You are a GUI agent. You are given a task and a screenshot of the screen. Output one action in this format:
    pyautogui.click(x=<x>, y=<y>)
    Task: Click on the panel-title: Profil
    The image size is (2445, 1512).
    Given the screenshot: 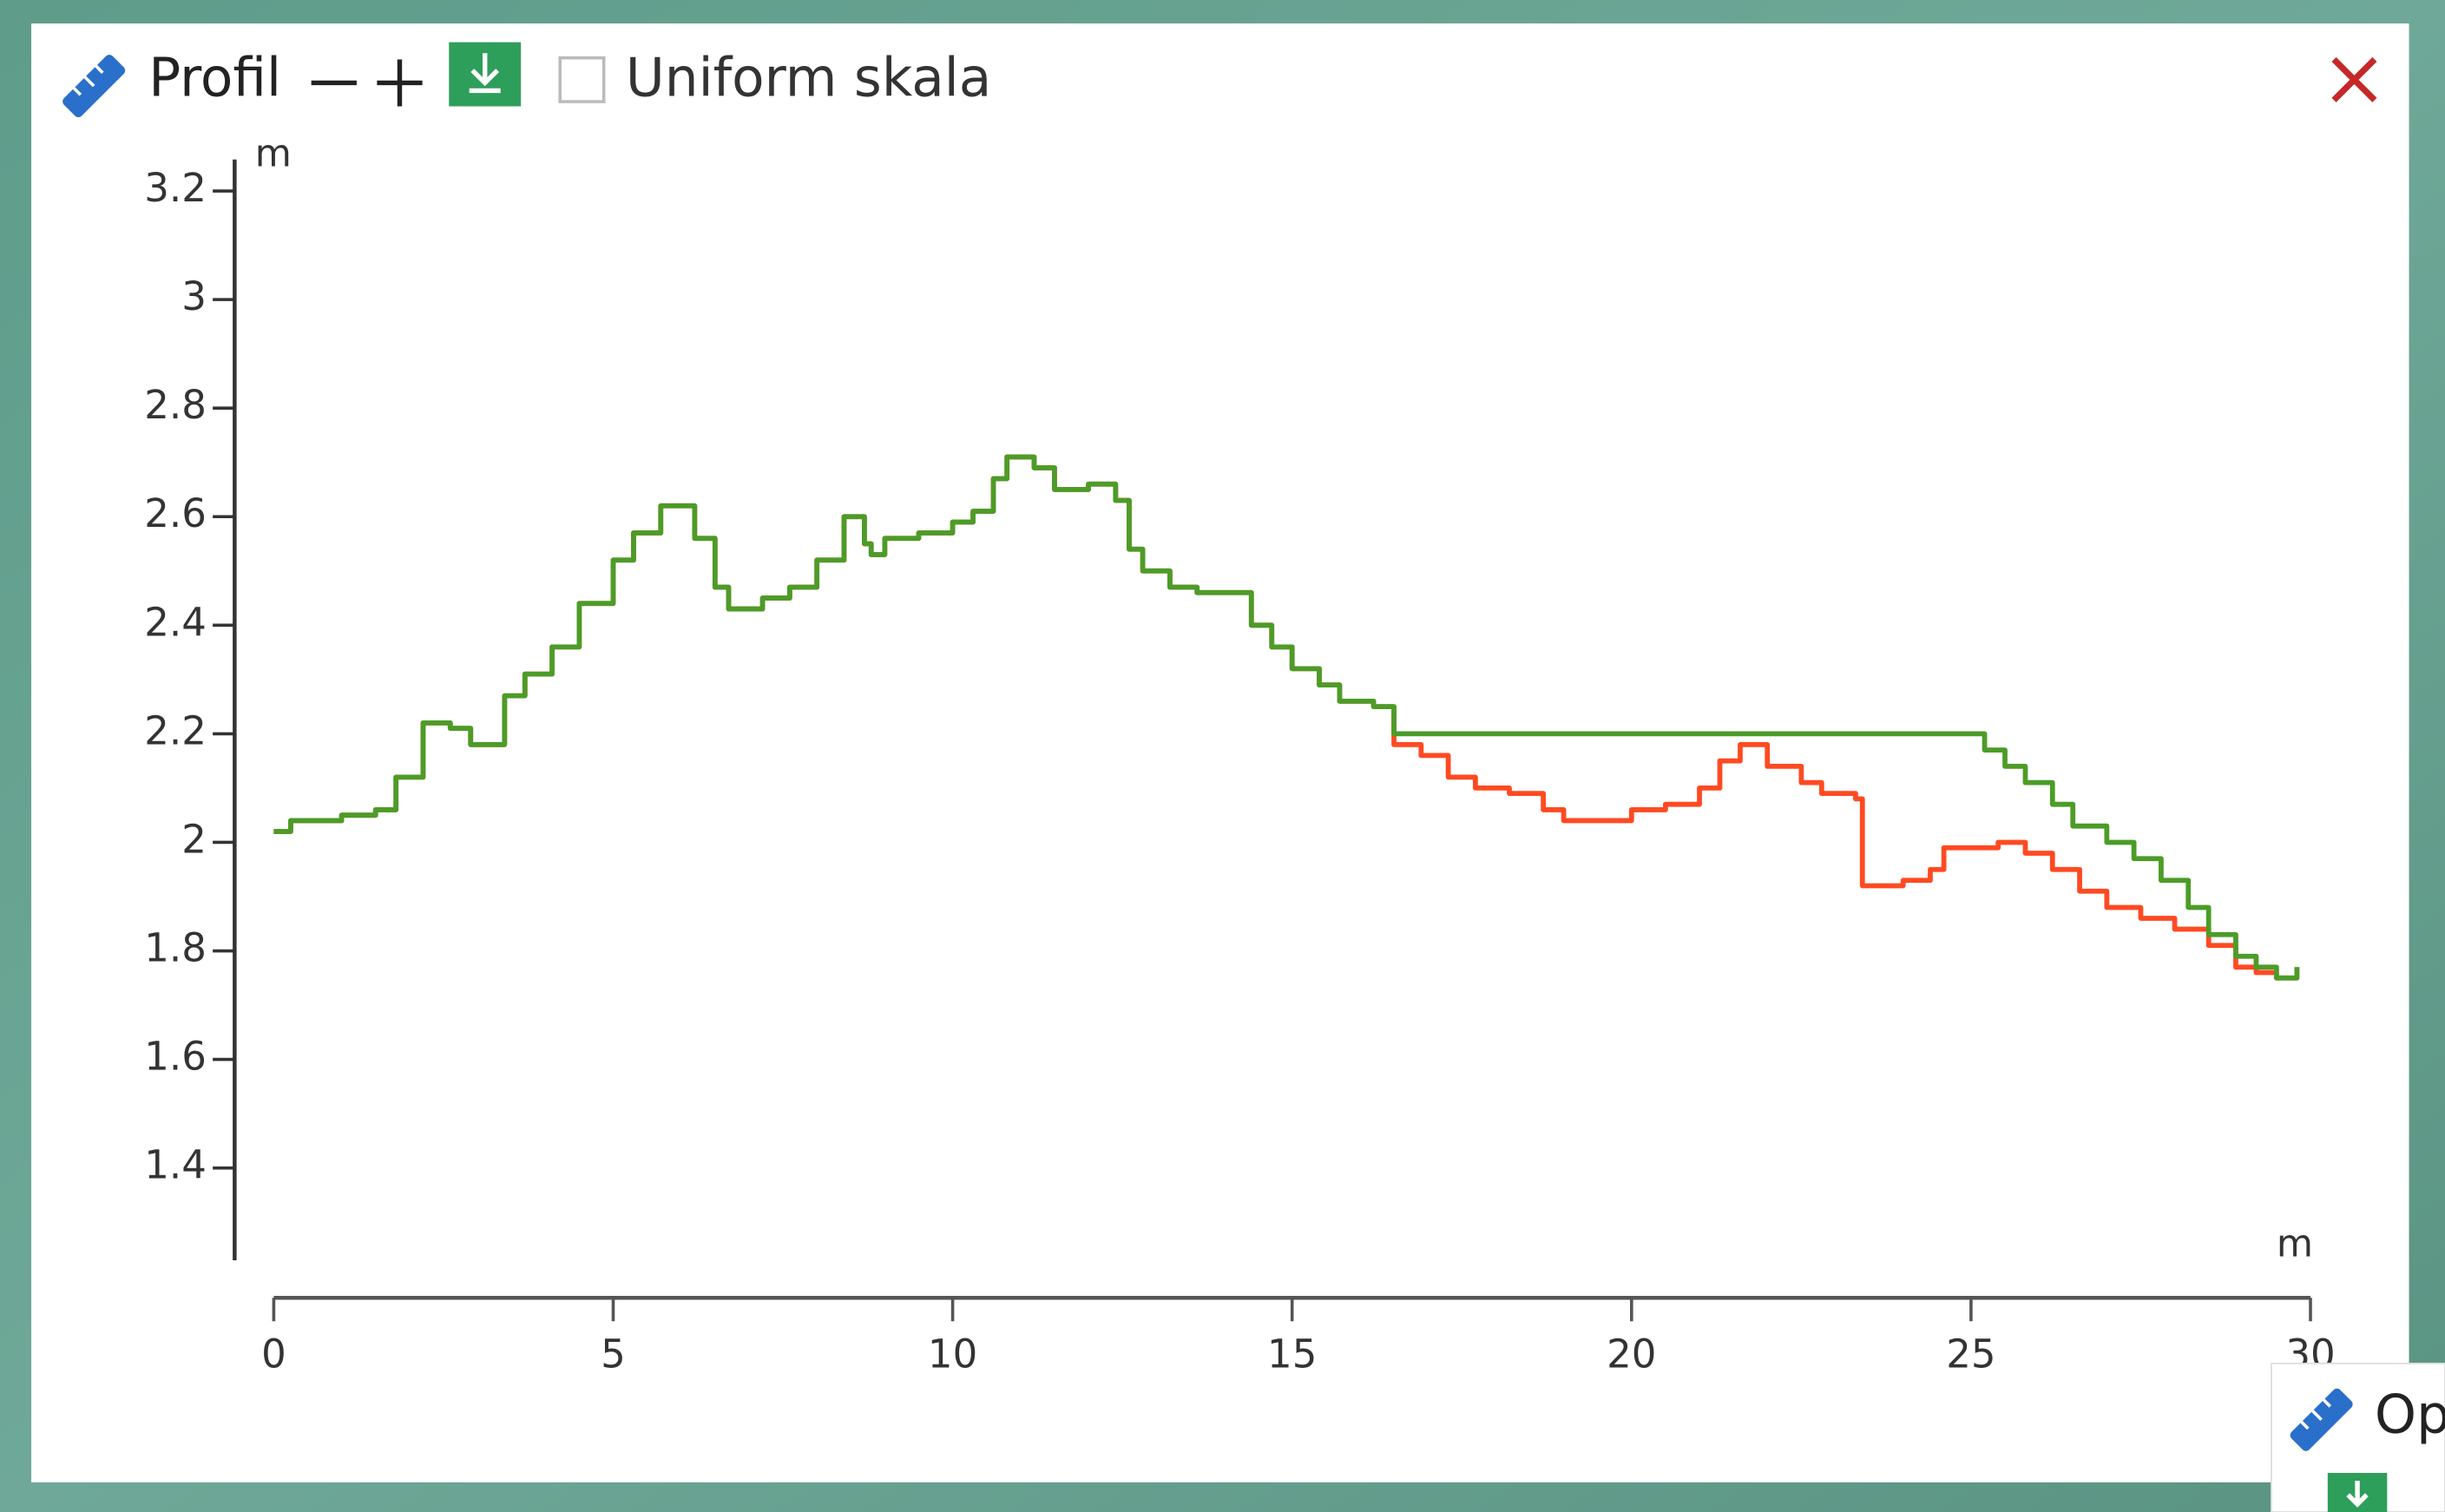 What is the action you would take?
    pyautogui.click(x=214, y=77)
    